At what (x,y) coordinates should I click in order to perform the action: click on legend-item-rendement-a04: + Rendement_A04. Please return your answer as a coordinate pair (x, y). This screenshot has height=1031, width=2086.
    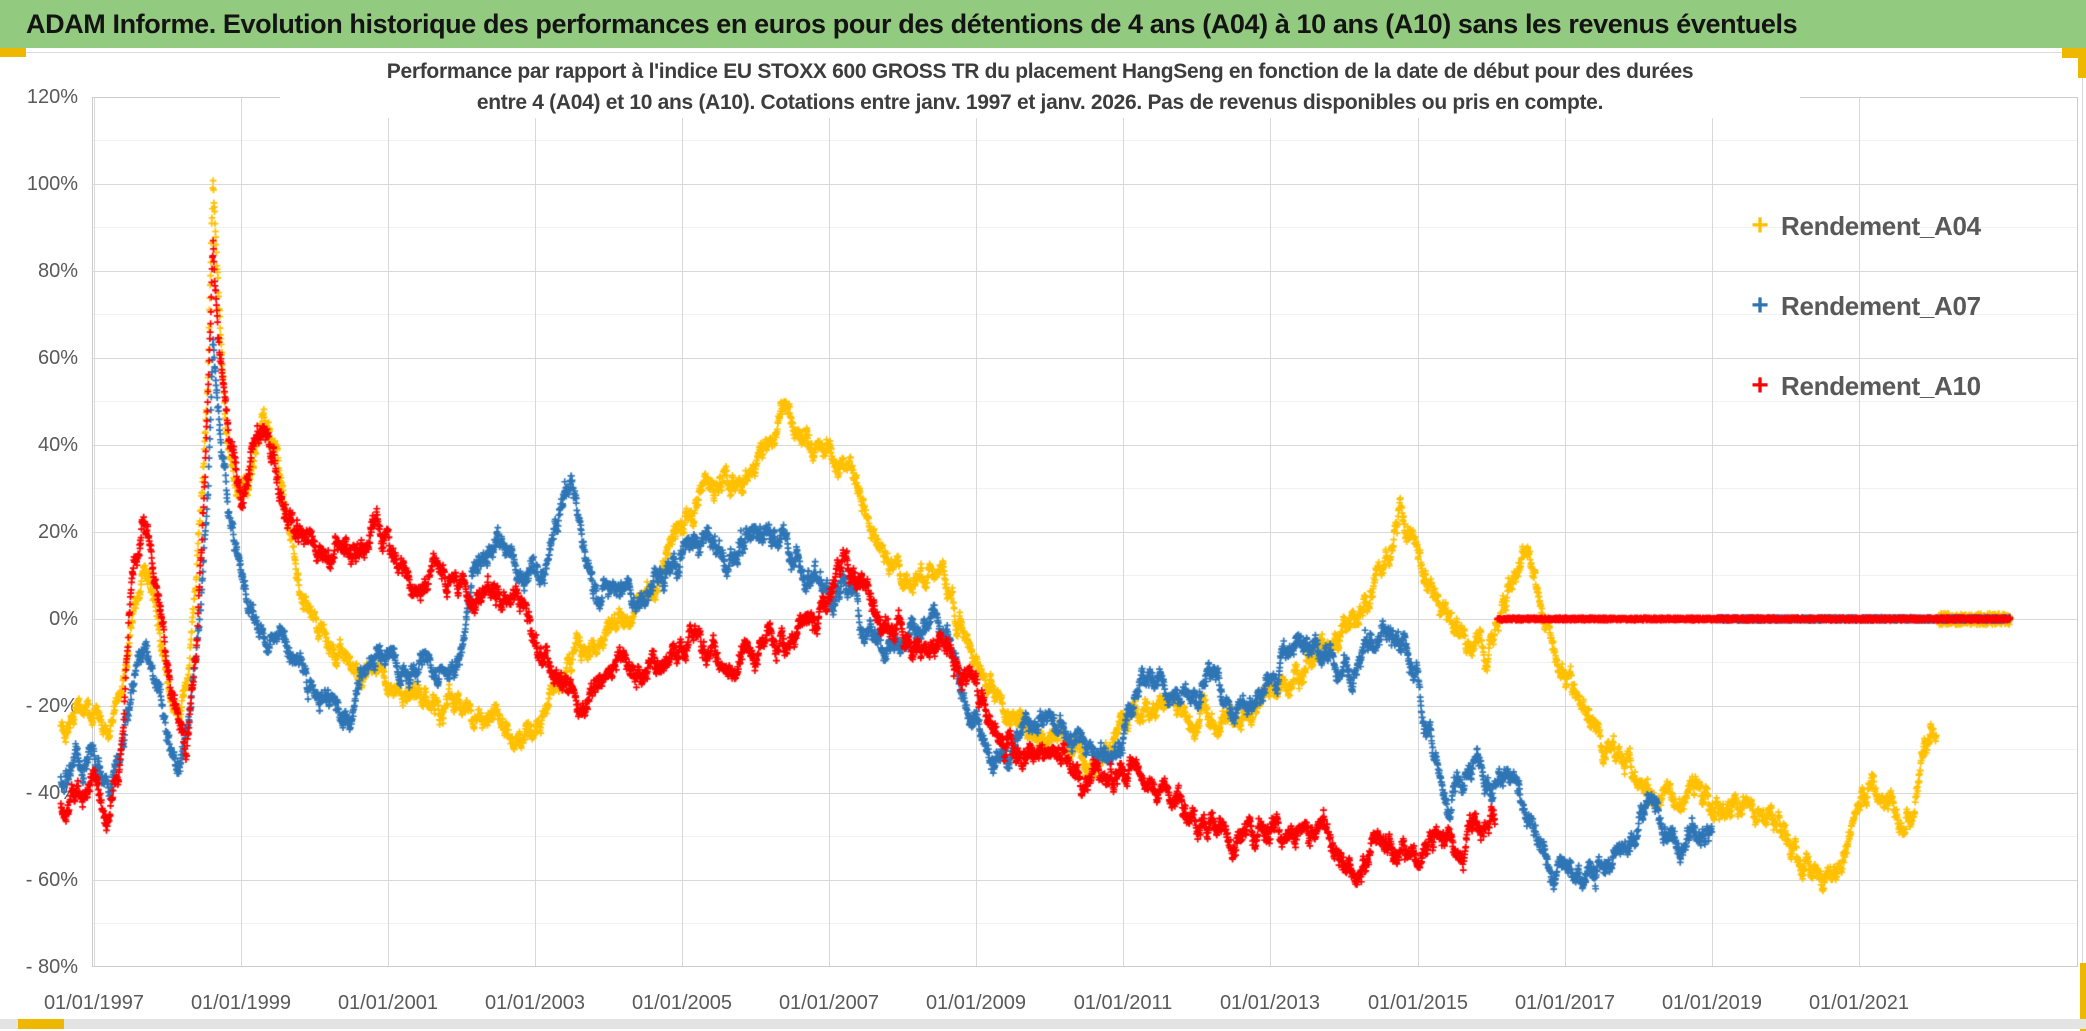
    Looking at the image, I should click on (1863, 226).